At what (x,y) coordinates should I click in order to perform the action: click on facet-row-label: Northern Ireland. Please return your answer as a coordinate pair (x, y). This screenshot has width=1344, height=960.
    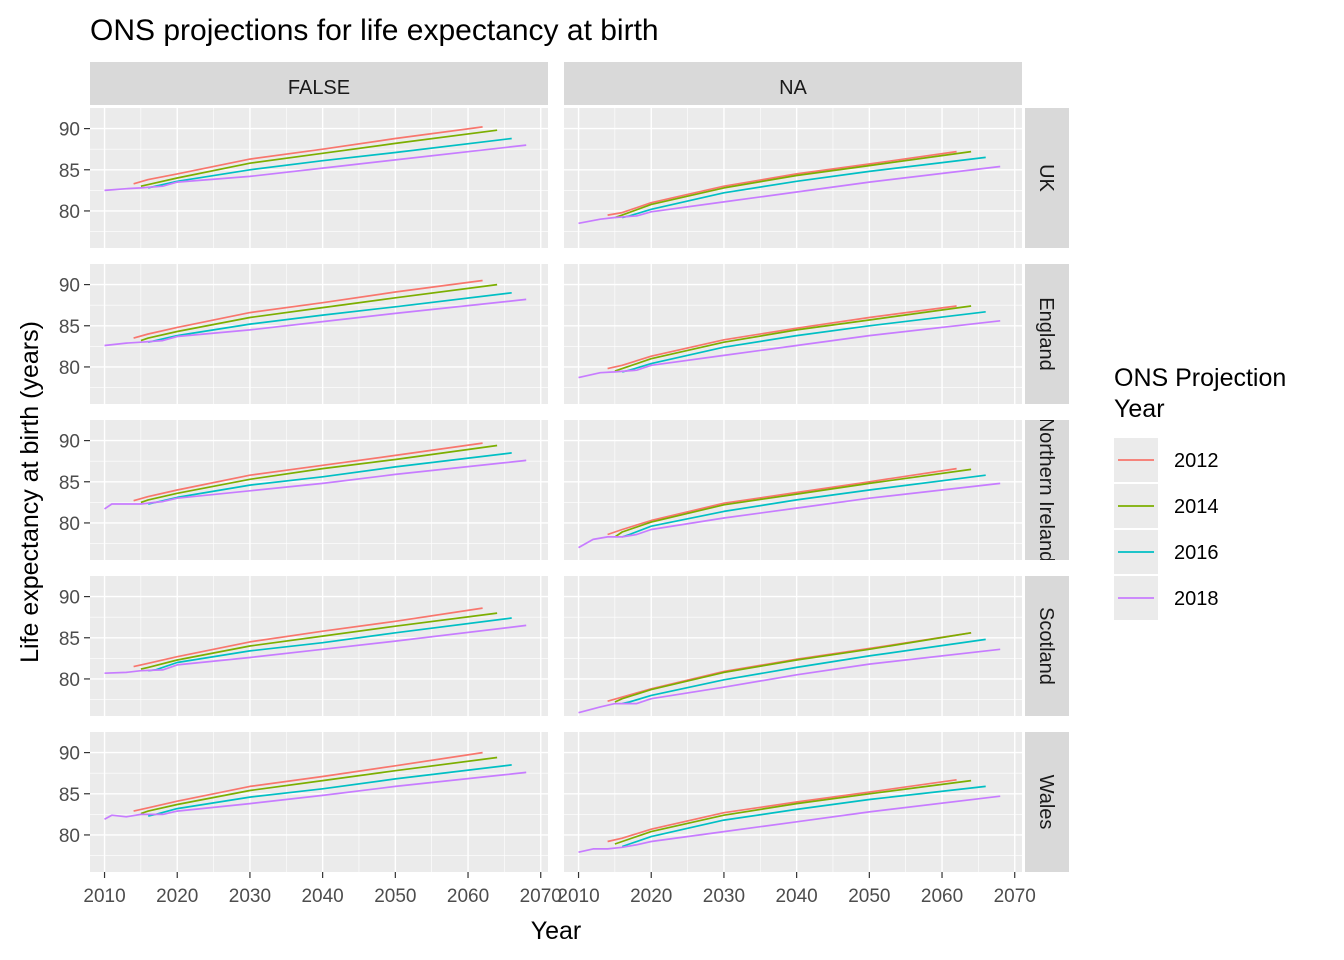
    Looking at the image, I should click on (1046, 490).